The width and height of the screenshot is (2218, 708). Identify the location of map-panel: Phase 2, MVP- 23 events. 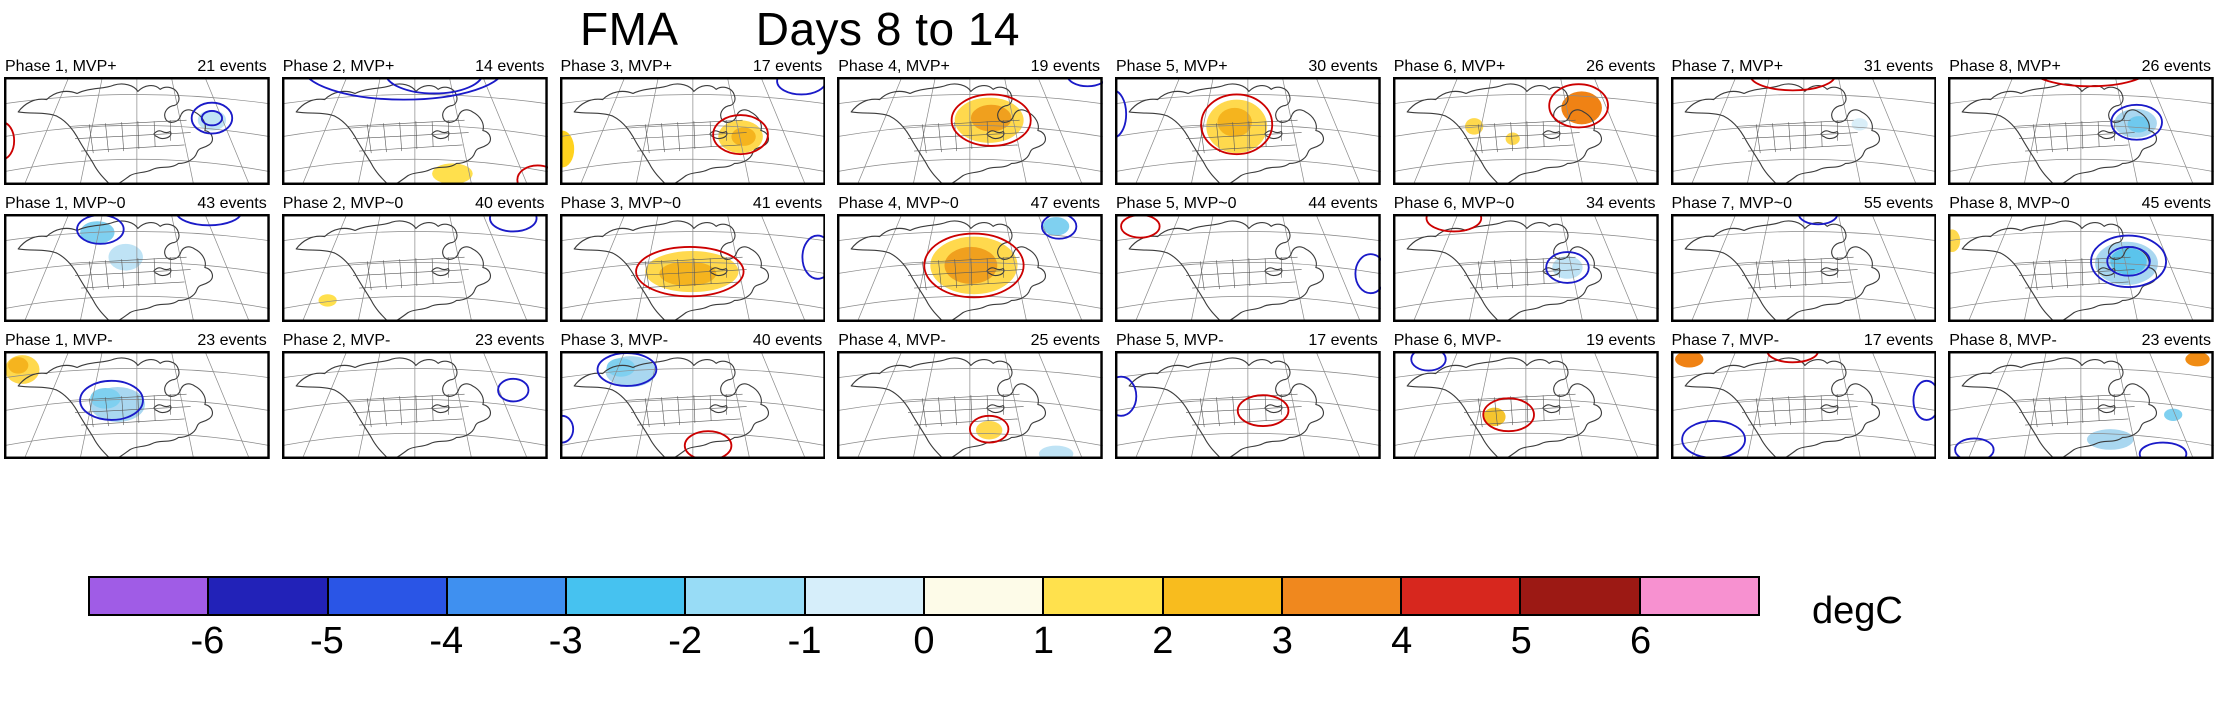
(414, 395).